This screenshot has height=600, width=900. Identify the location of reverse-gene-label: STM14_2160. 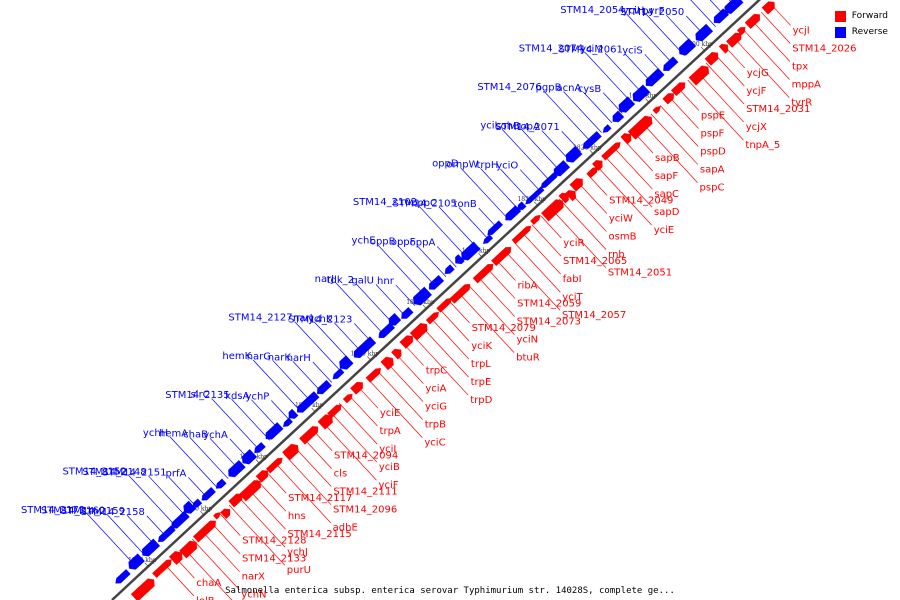
(73, 511).